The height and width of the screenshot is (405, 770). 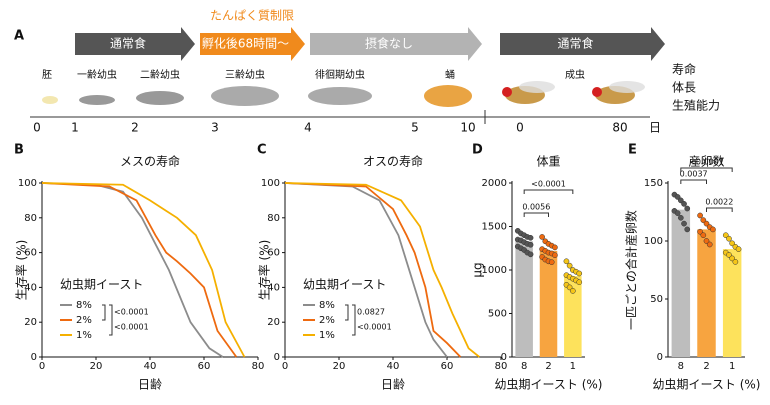 I want to click on y-tick-label: 150, so click(x=653, y=183).